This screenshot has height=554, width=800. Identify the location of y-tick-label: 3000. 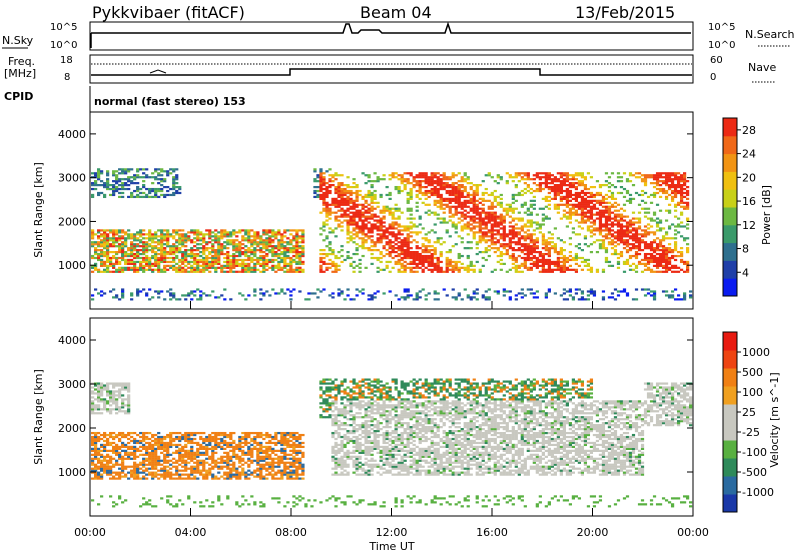
(72, 178).